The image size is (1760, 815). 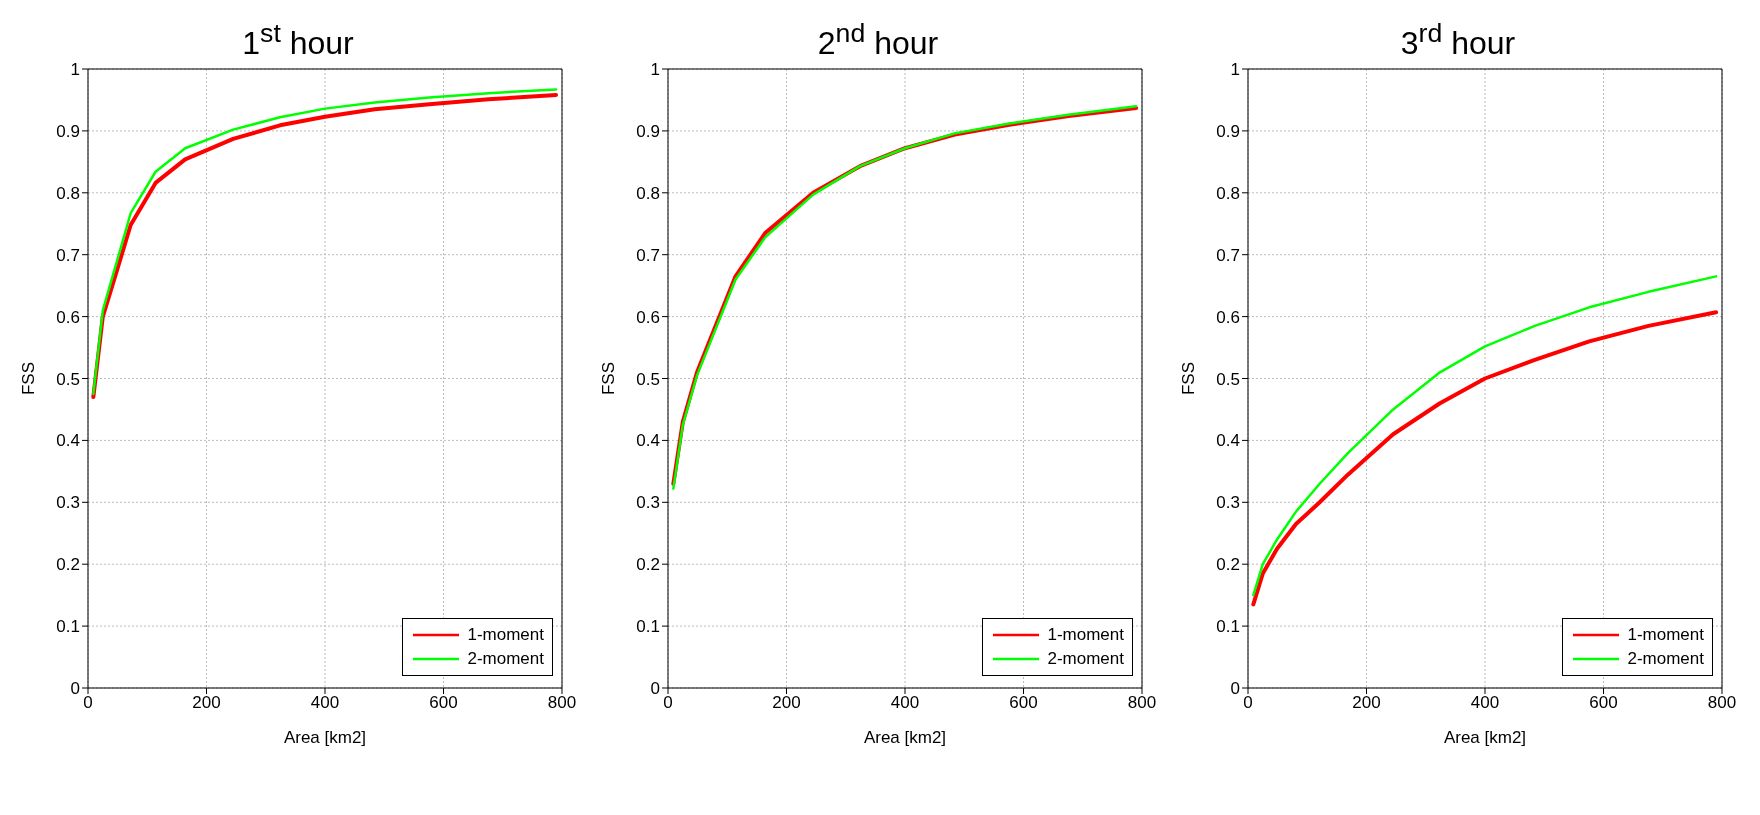 What do you see at coordinates (878, 39) in the screenshot?
I see `chart-title: 2$^{nd}$ hour` at bounding box center [878, 39].